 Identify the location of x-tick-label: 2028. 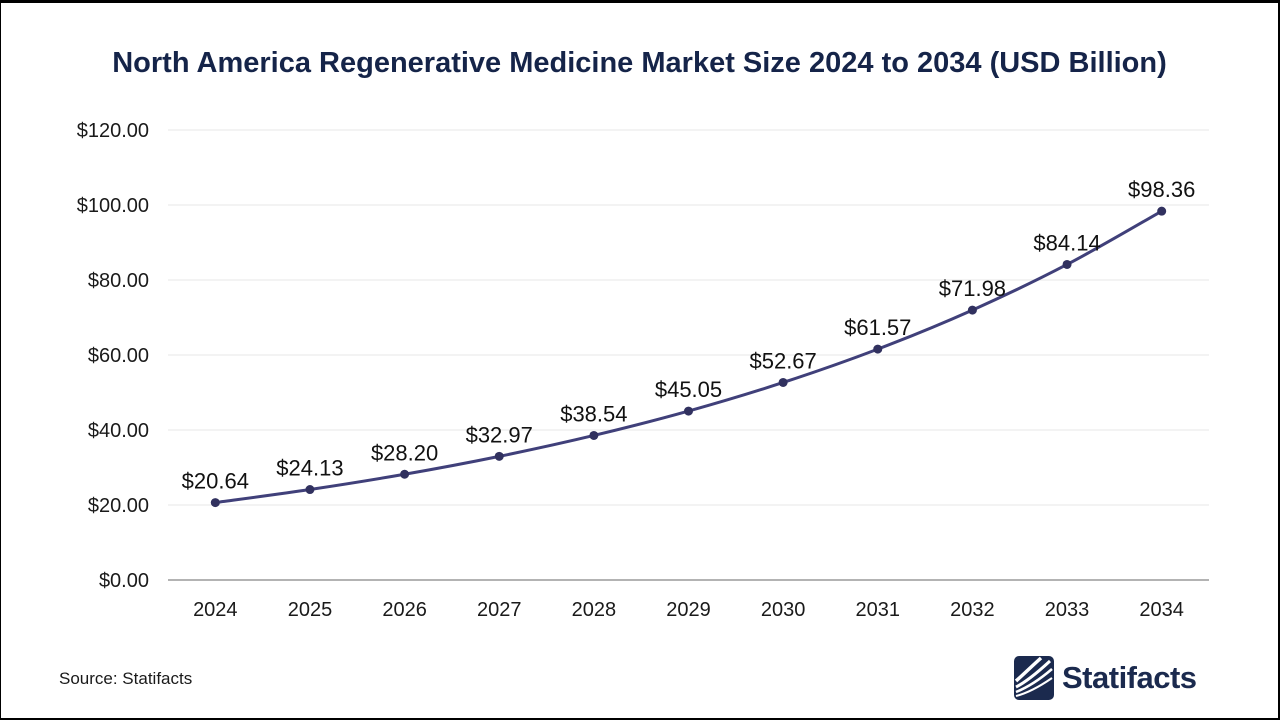
(594, 610).